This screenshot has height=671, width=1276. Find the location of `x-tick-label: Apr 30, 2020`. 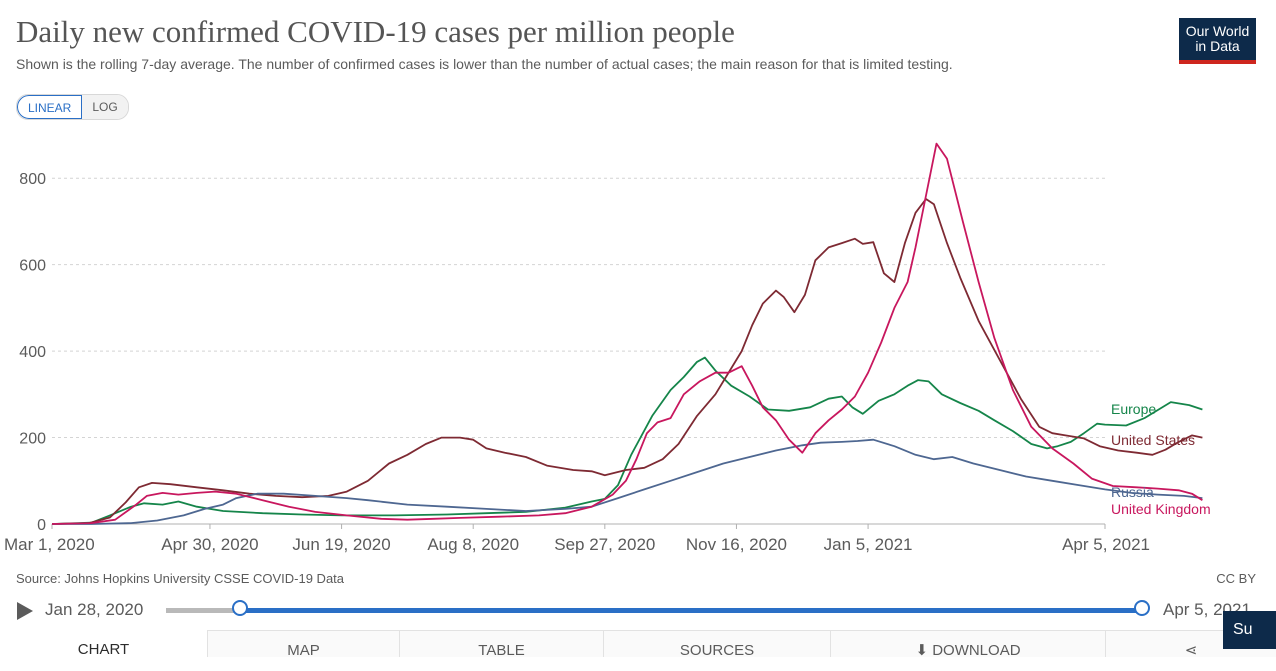

x-tick-label: Apr 30, 2020 is located at coordinates (209, 544).